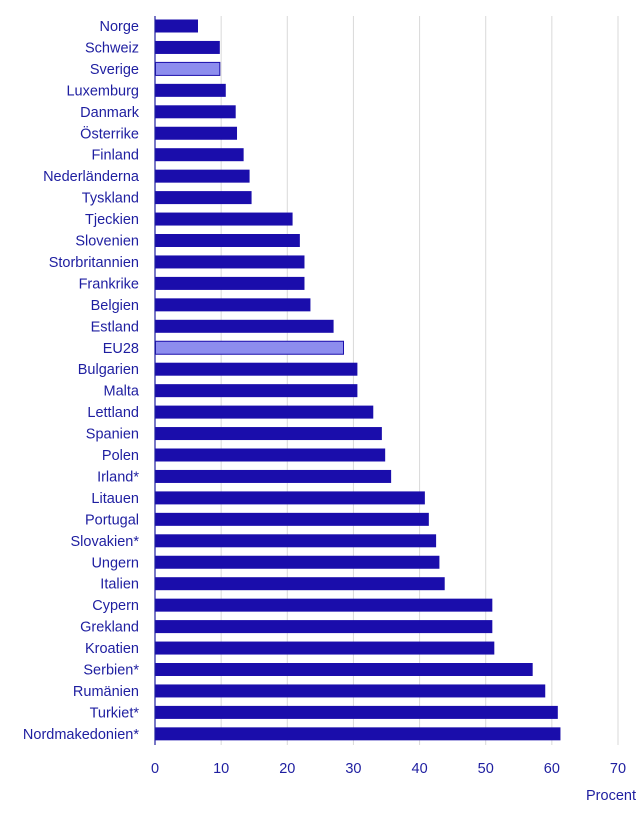 The width and height of the screenshot is (643, 819). Describe the element at coordinates (115, 713) in the screenshot. I see `category-label: Turkiet*` at that location.